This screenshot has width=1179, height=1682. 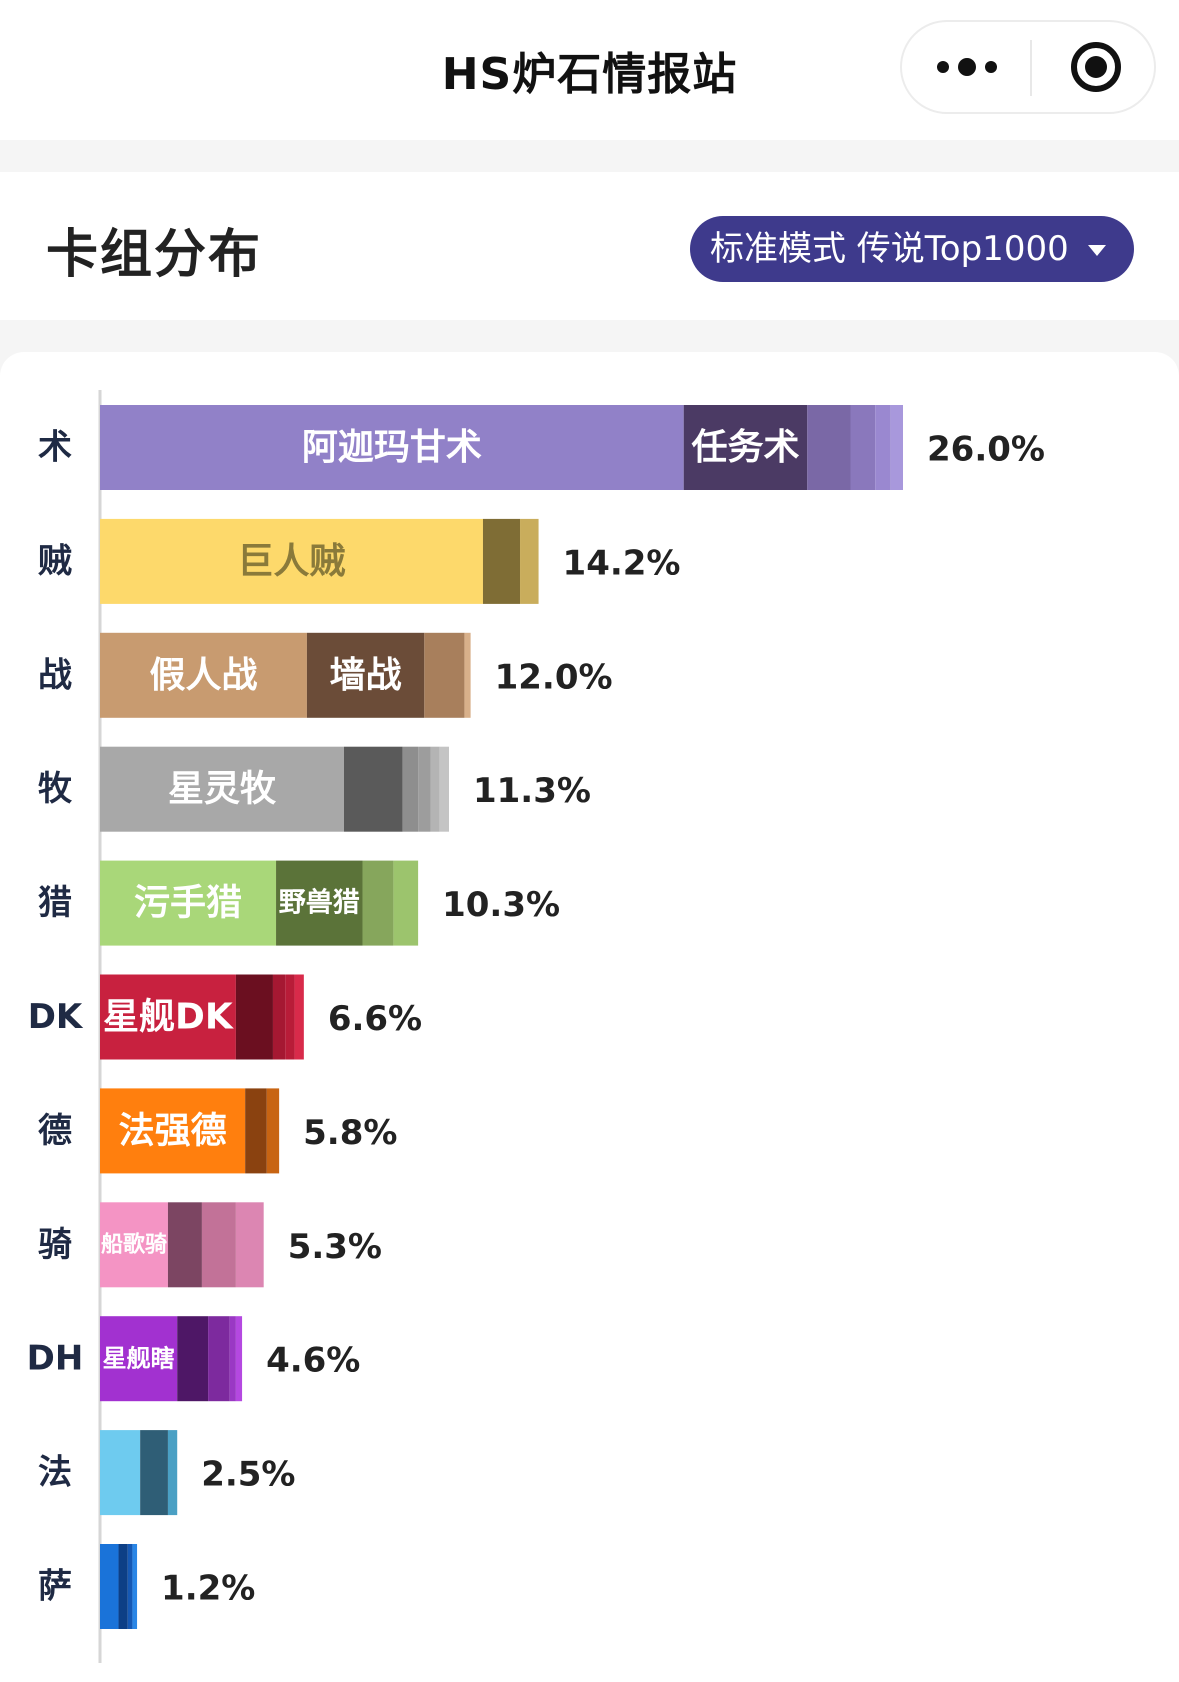 What do you see at coordinates (350, 1133) in the screenshot?
I see `total-label: 5.8%` at bounding box center [350, 1133].